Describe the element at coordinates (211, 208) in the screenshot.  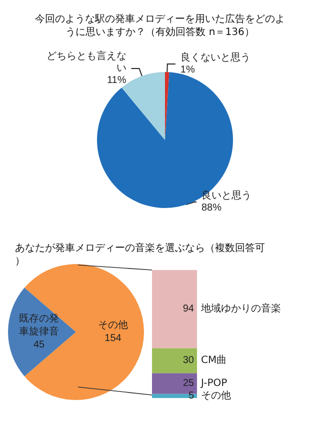
I see `data-label: 88%` at that location.